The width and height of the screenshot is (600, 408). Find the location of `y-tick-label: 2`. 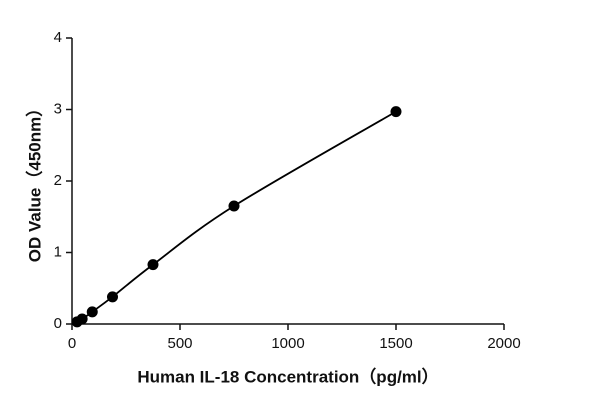

y-tick-label: 2 is located at coordinates (58, 180).